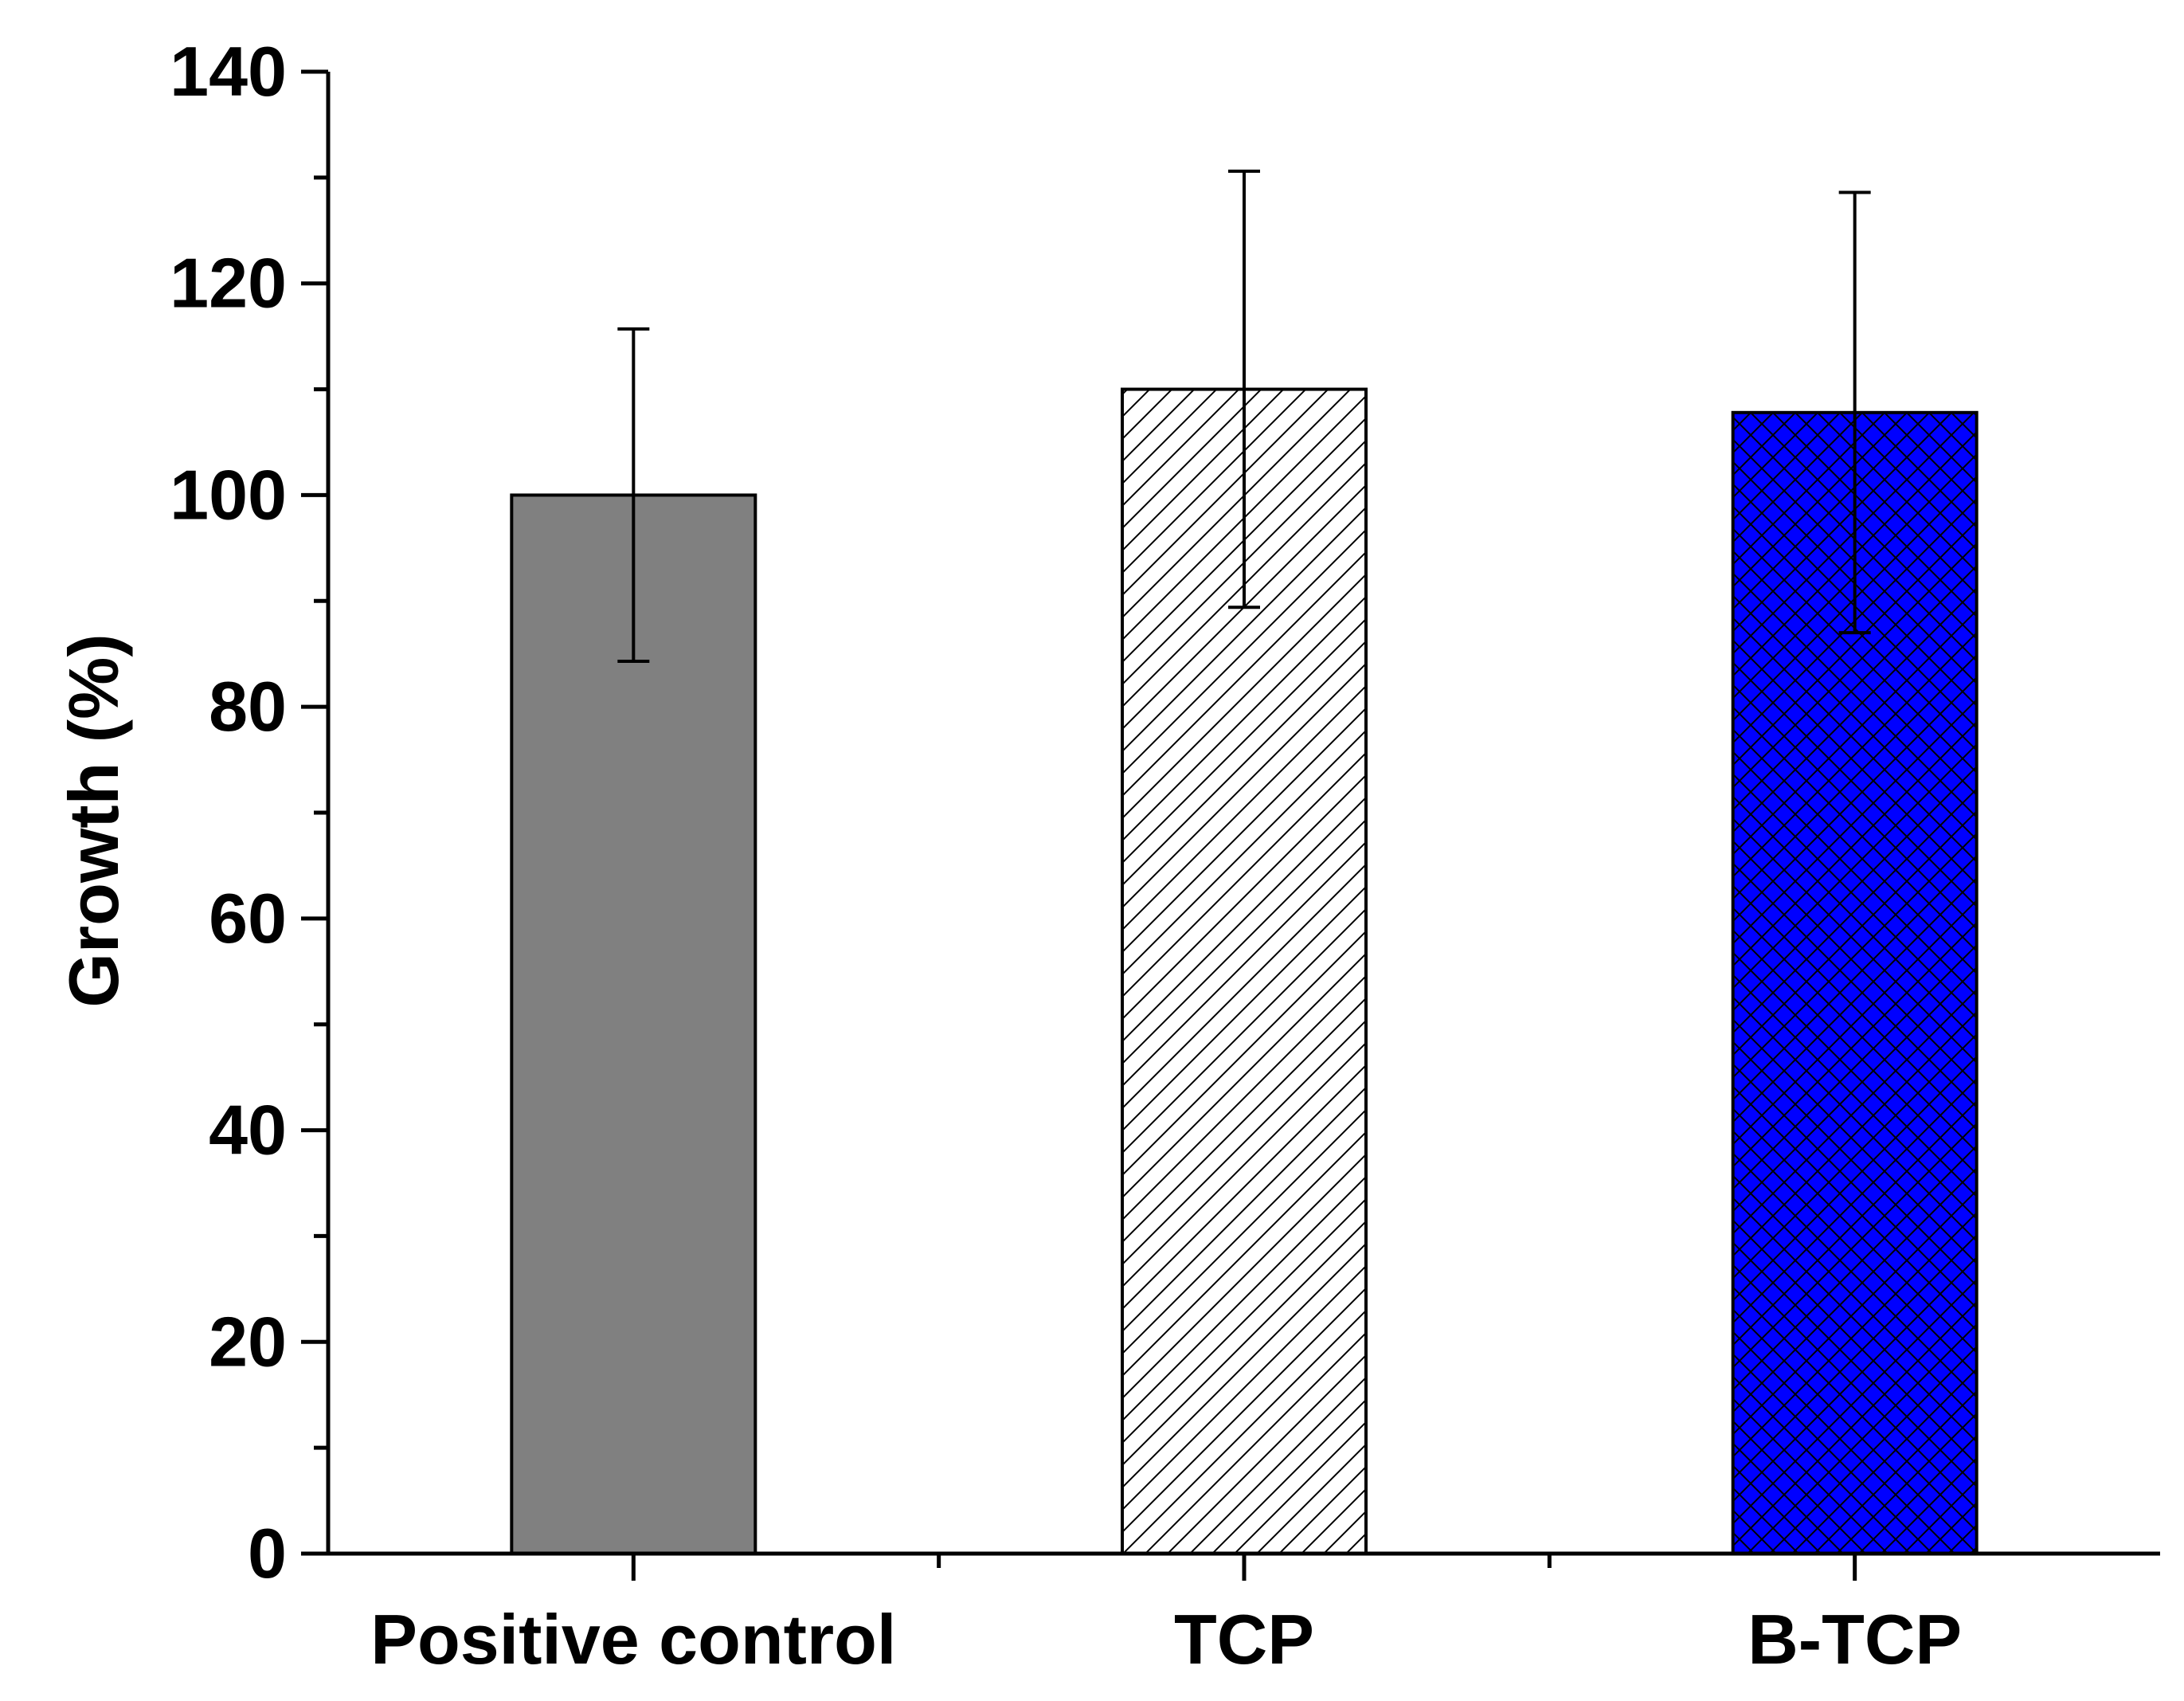 The image size is (2184, 1701). Describe the element at coordinates (1855, 1639) in the screenshot. I see `x-tick-label-b-tcp: B-TCP` at that location.